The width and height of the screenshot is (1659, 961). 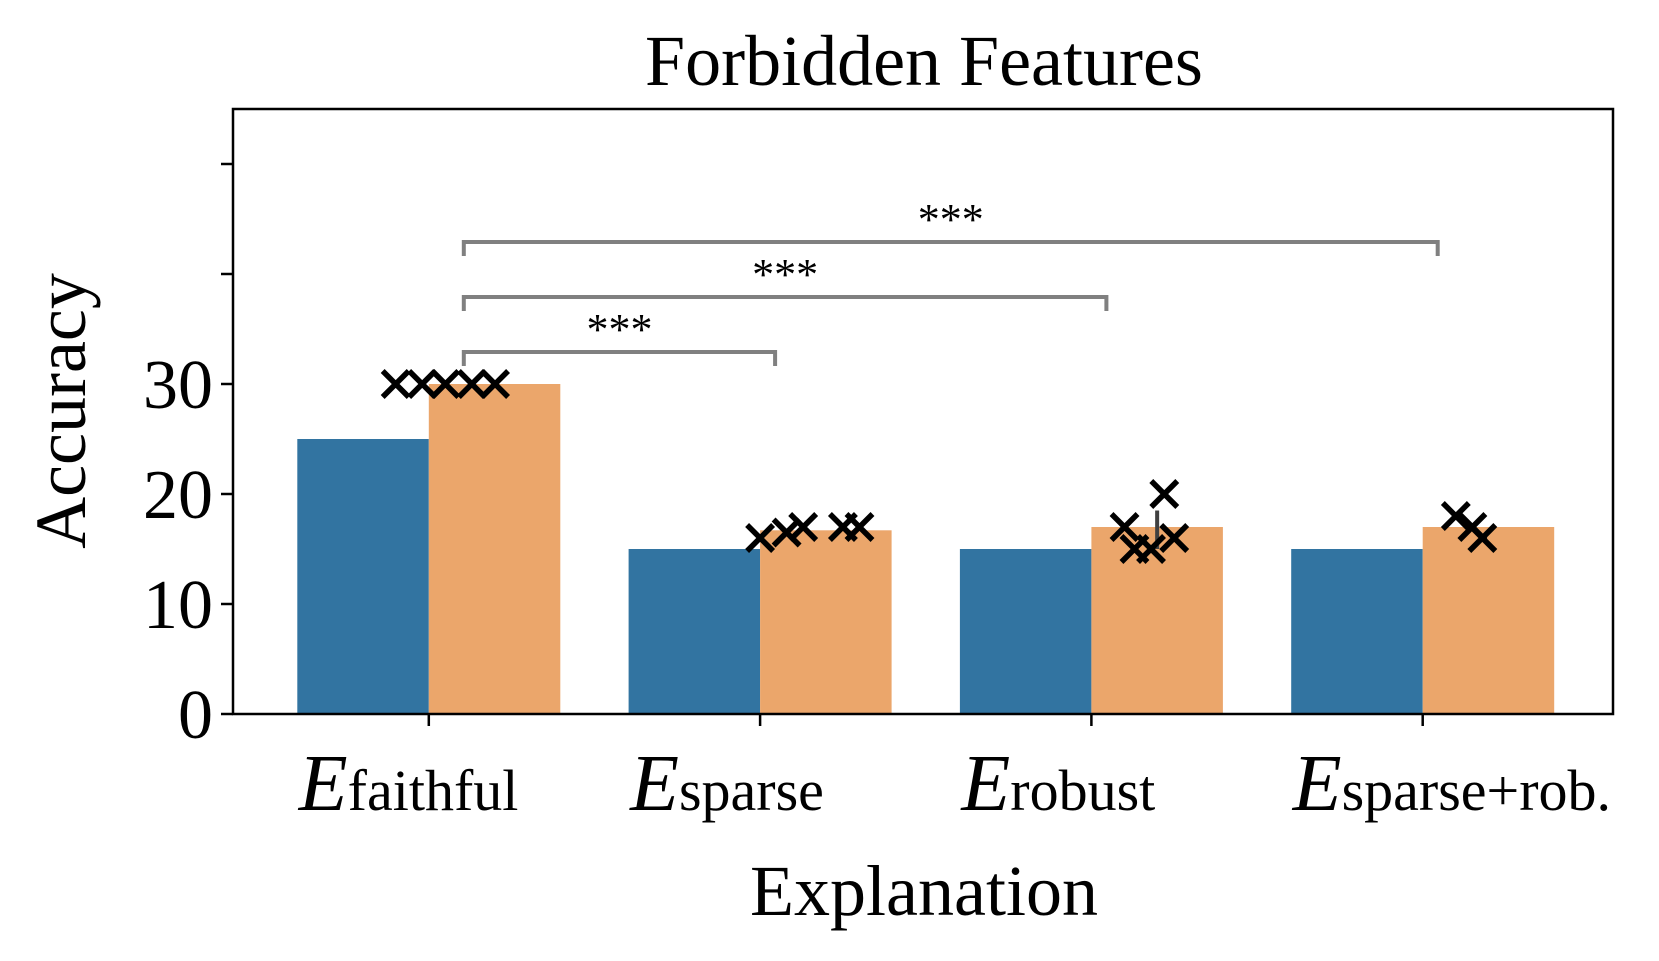 I want to click on y-tick-label: 0, so click(x=195, y=715).